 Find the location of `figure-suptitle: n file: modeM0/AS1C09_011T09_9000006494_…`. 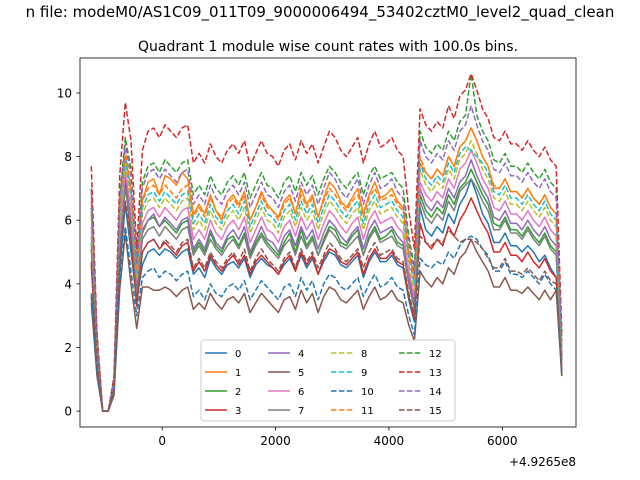

figure-suptitle: n file: modeM0/AS1C09_011T09_9000006494_… is located at coordinates (320, 12).